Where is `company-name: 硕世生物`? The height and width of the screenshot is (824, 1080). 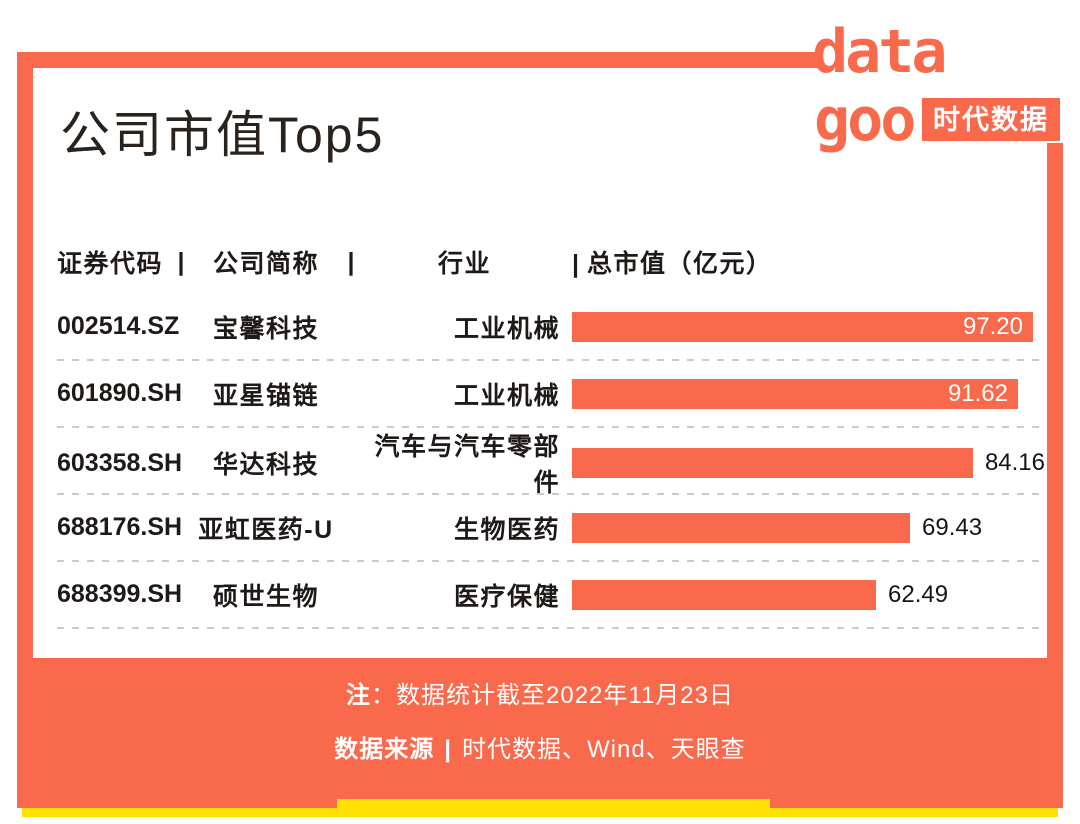 company-name: 硕世生物 is located at coordinates (265, 596).